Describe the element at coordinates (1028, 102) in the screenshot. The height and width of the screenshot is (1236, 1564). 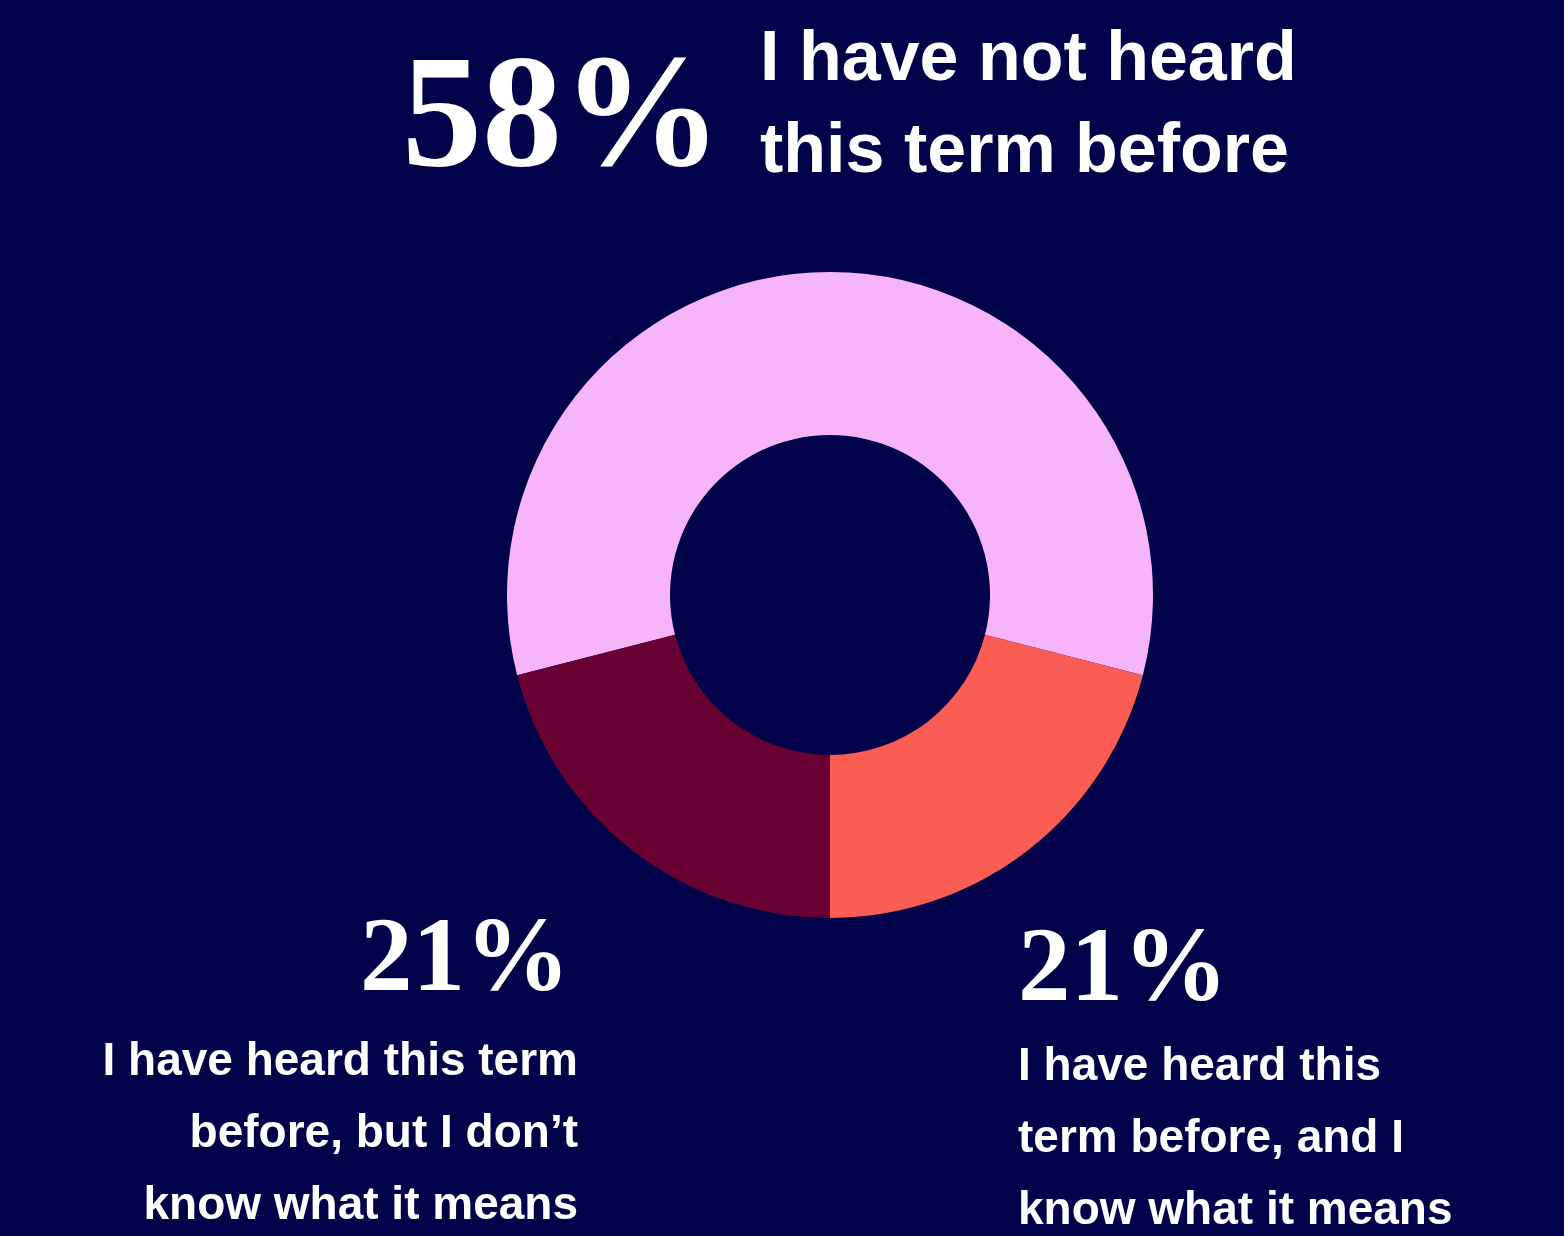
I see `slice-label: I have not heard this term before` at that location.